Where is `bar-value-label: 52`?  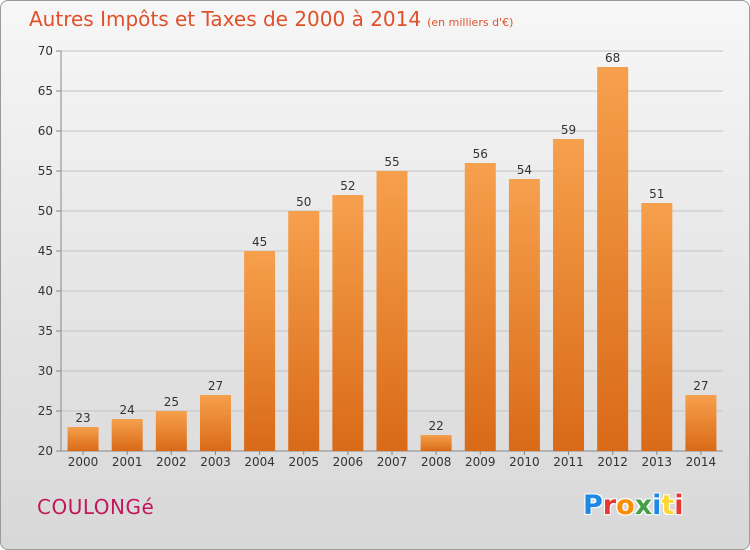 bar-value-label: 52 is located at coordinates (347, 186).